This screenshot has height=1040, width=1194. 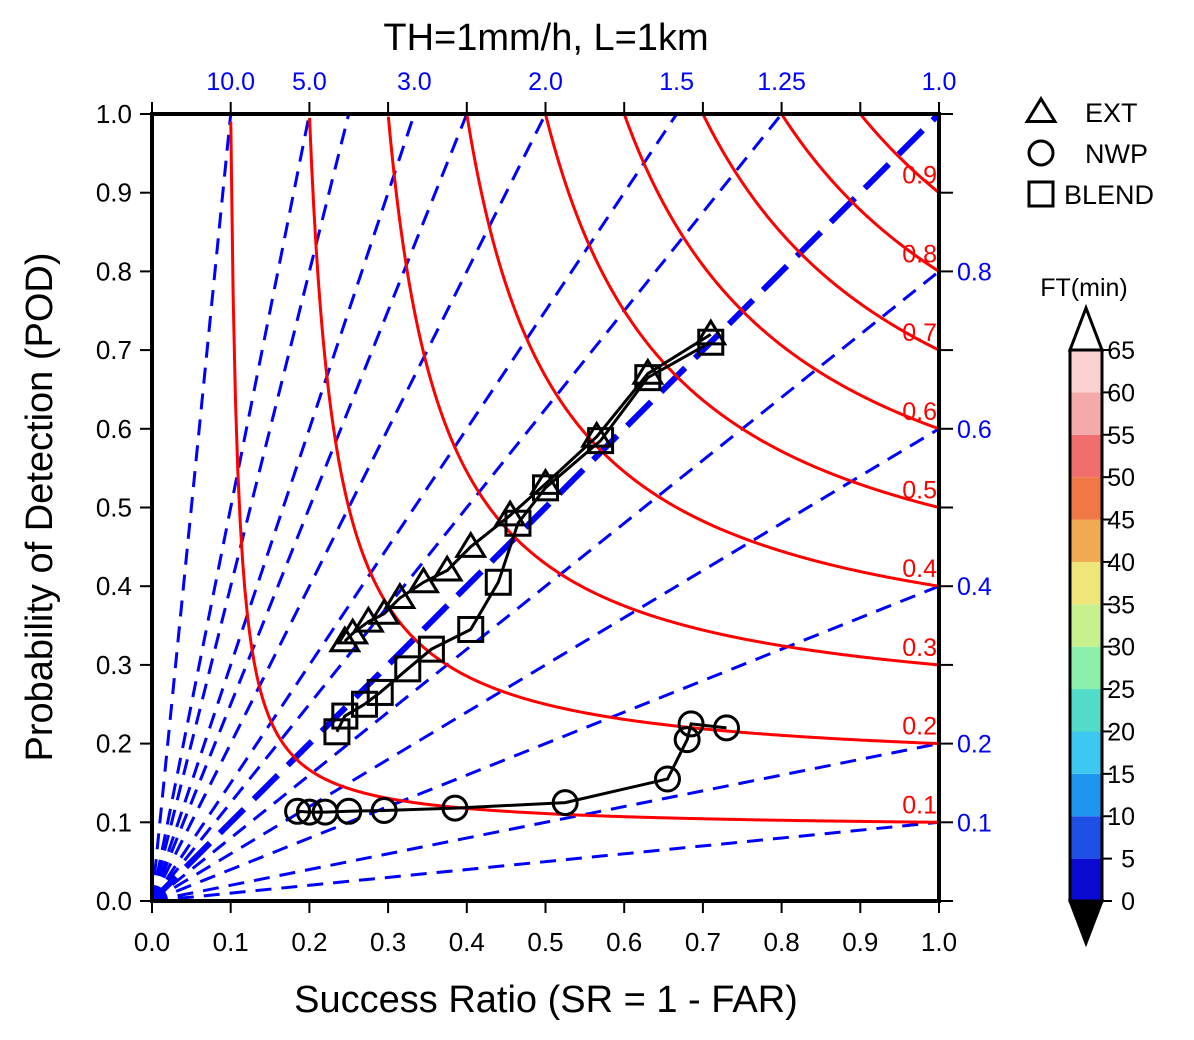 What do you see at coordinates (114, 271) in the screenshot?
I see `y-tick-label: 0.8` at bounding box center [114, 271].